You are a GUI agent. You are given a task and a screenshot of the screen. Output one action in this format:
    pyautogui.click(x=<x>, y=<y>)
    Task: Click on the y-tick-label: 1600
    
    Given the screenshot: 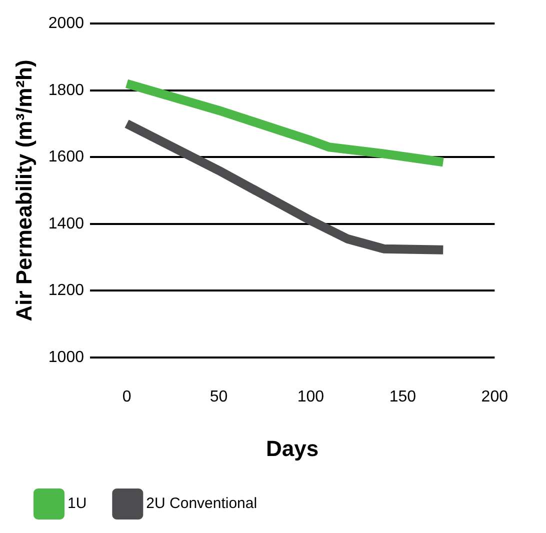 What is the action you would take?
    pyautogui.click(x=66, y=157)
    